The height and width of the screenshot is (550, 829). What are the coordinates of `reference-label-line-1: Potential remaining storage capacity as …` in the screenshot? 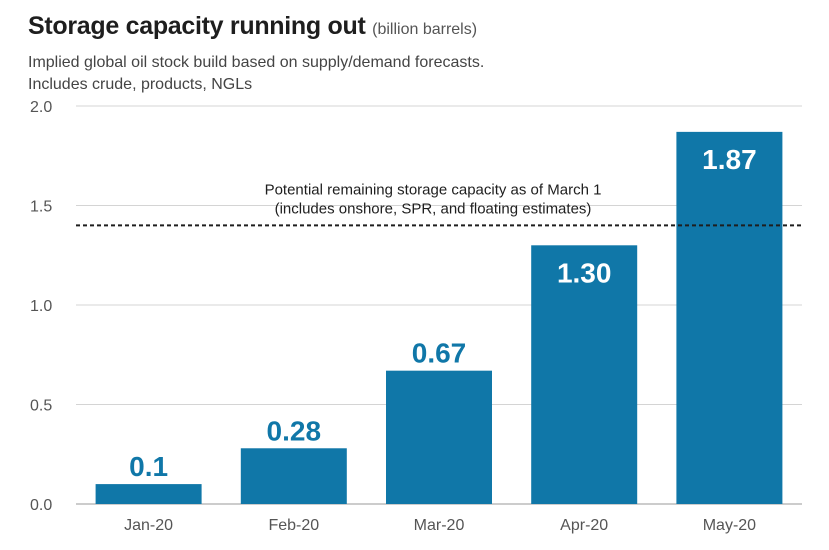 It's located at (433, 189).